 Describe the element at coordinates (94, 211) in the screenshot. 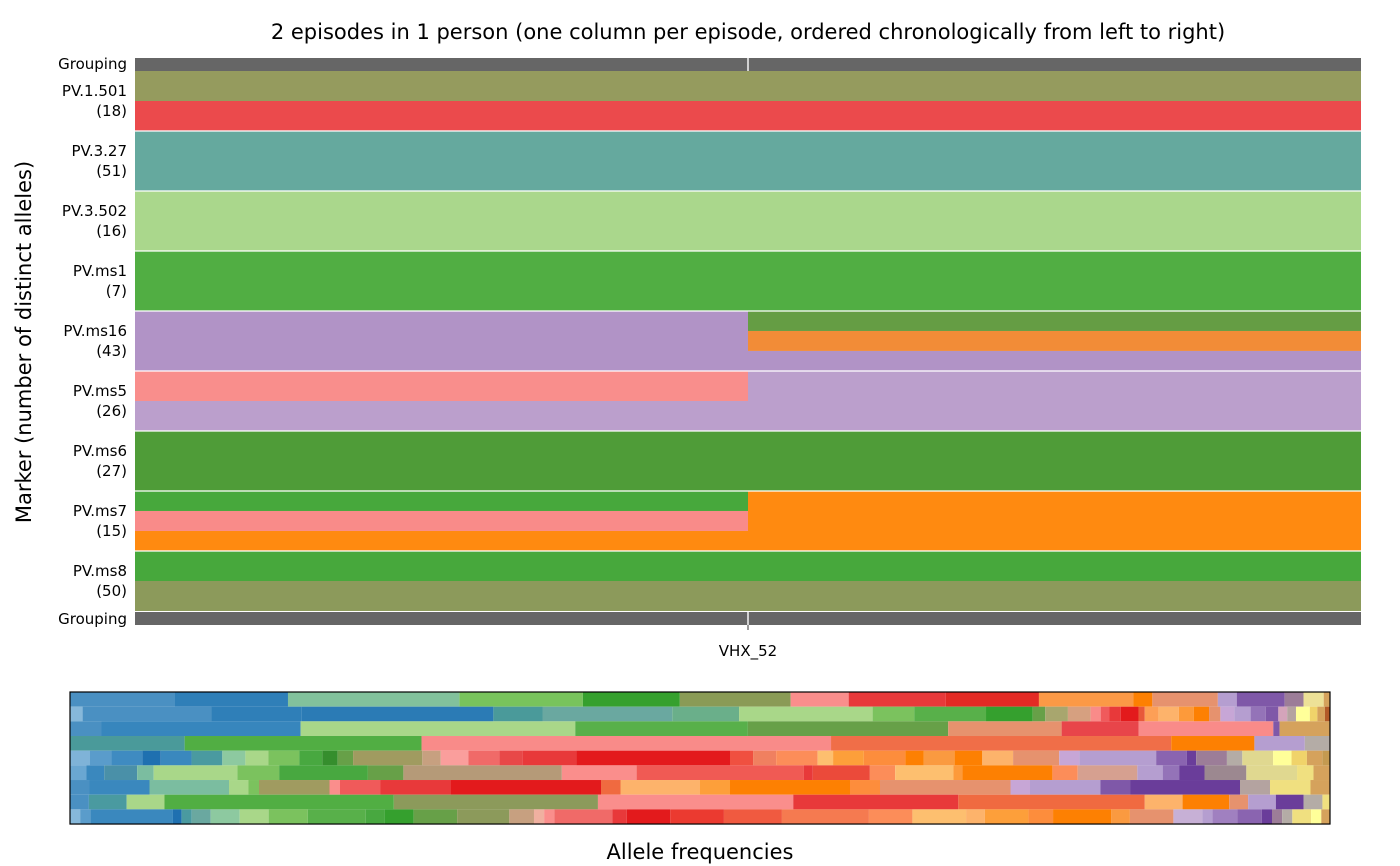

I see `y-tick-PV.3.502-name: PV.3.502` at that location.